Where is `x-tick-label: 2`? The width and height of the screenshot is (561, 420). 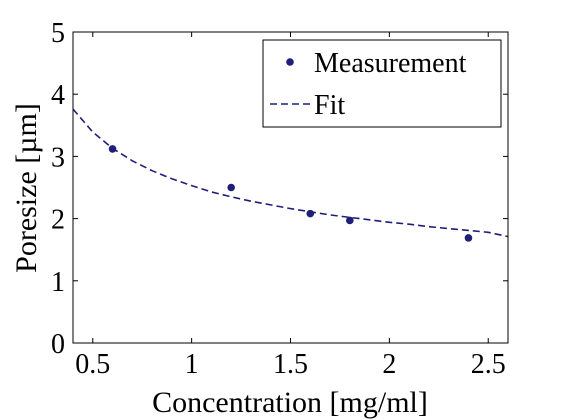 x-tick-label: 2 is located at coordinates (389, 364).